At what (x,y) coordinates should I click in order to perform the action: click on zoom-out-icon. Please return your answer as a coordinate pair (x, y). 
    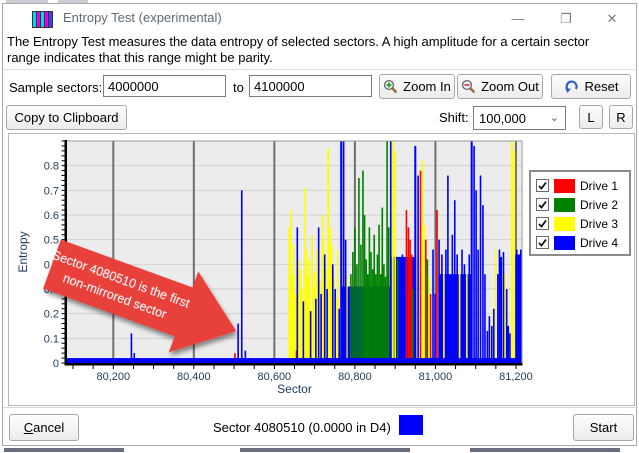
    Looking at the image, I should click on (469, 86).